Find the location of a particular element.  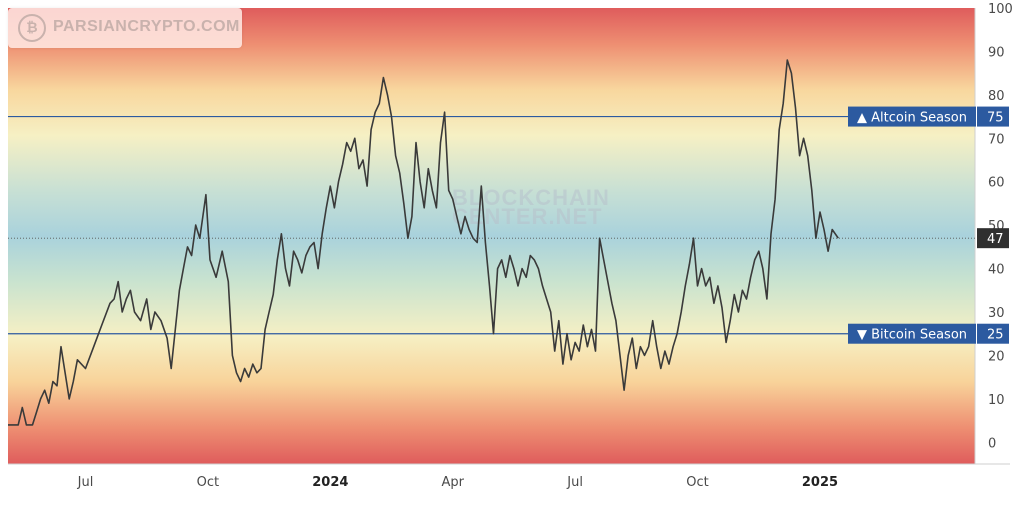

x-tick-label: Apr is located at coordinates (452, 482).